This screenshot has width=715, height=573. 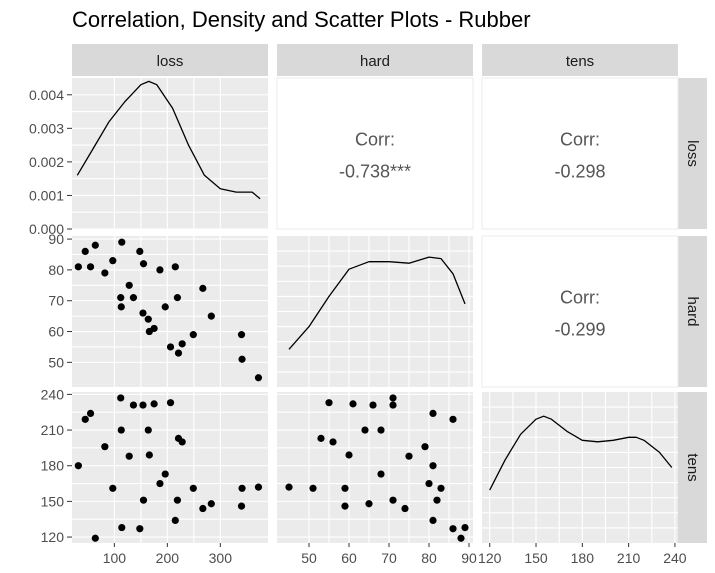 What do you see at coordinates (53, 466) in the screenshot?
I see `y-tick-label: 180` at bounding box center [53, 466].